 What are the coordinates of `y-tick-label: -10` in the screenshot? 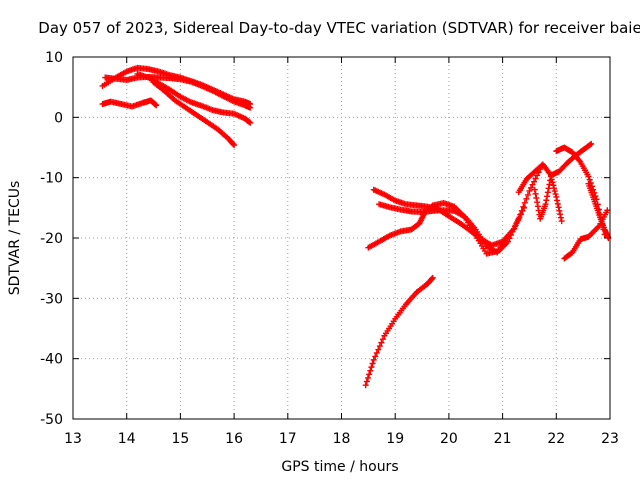 It's located at (51, 179).